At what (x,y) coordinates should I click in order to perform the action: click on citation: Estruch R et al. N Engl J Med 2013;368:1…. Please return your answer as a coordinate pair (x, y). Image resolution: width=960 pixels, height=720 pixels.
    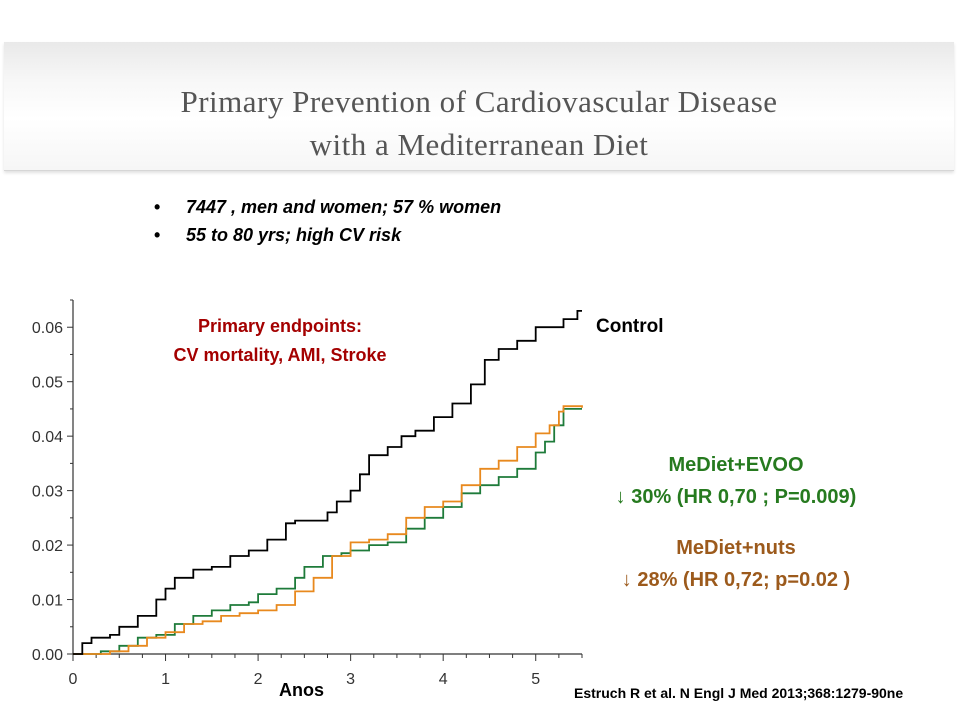
    Looking at the image, I should click on (739, 693).